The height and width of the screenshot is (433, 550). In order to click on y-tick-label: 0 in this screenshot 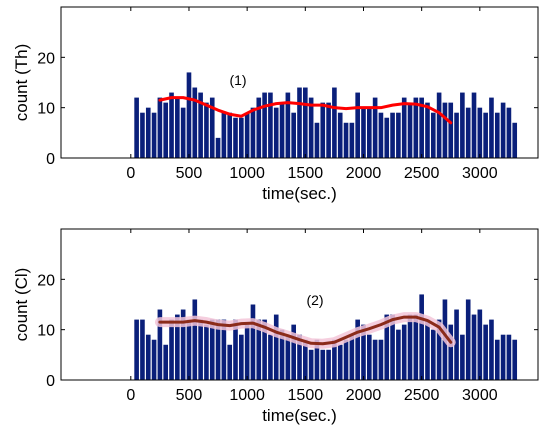, I will do `click(50, 381)`.